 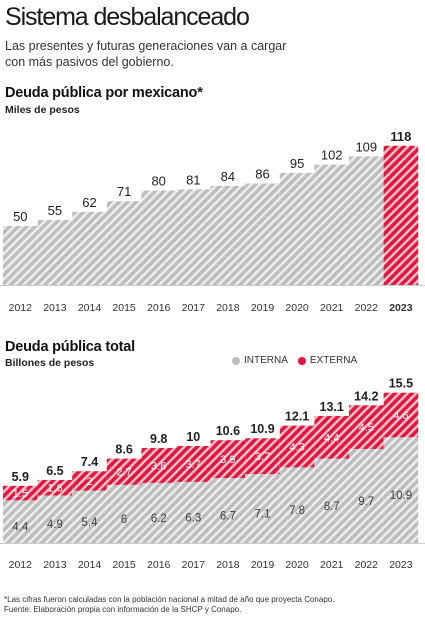 I want to click on bar-externa-2015, so click(x=124, y=471).